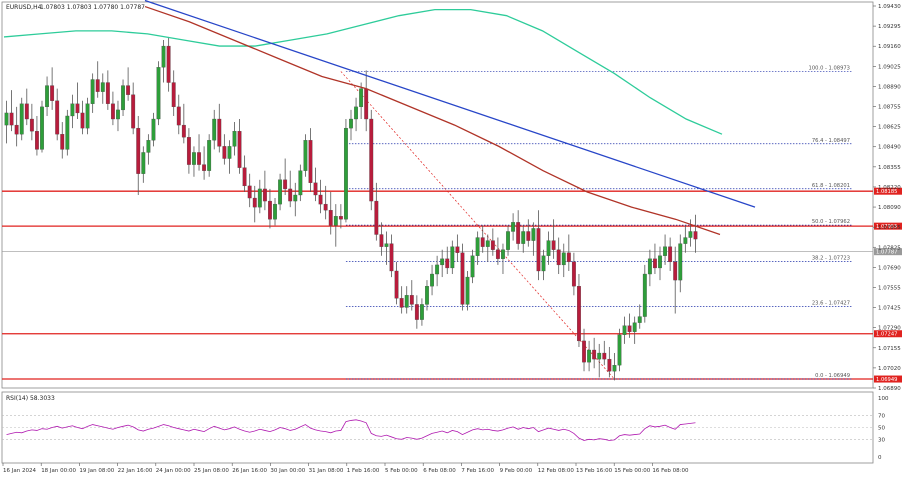 The height and width of the screenshot is (481, 904). Describe the element at coordinates (401, 471) in the screenshot. I see `time-tick-label: 5 Feb 00:00` at that location.